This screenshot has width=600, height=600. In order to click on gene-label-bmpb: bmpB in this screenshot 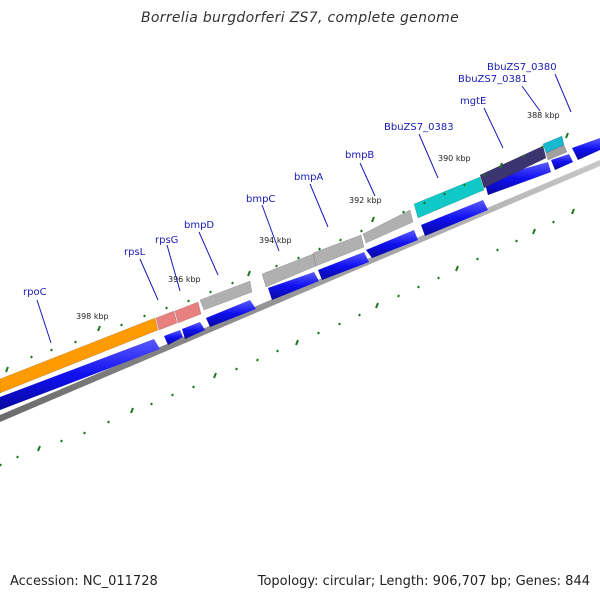, I will do `click(359, 155)`.